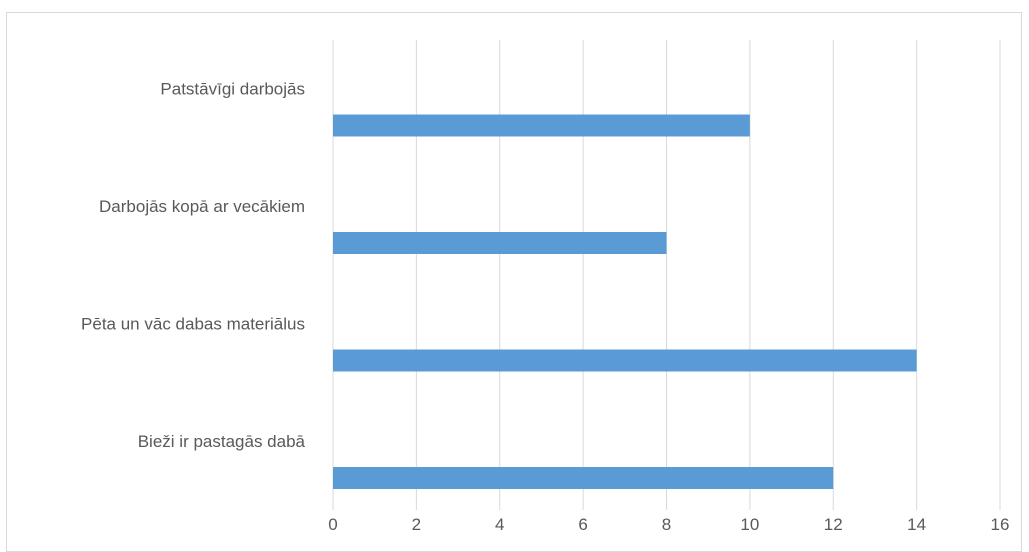  What do you see at coordinates (416, 524) in the screenshot?
I see `x-tick-label: 2` at bounding box center [416, 524].